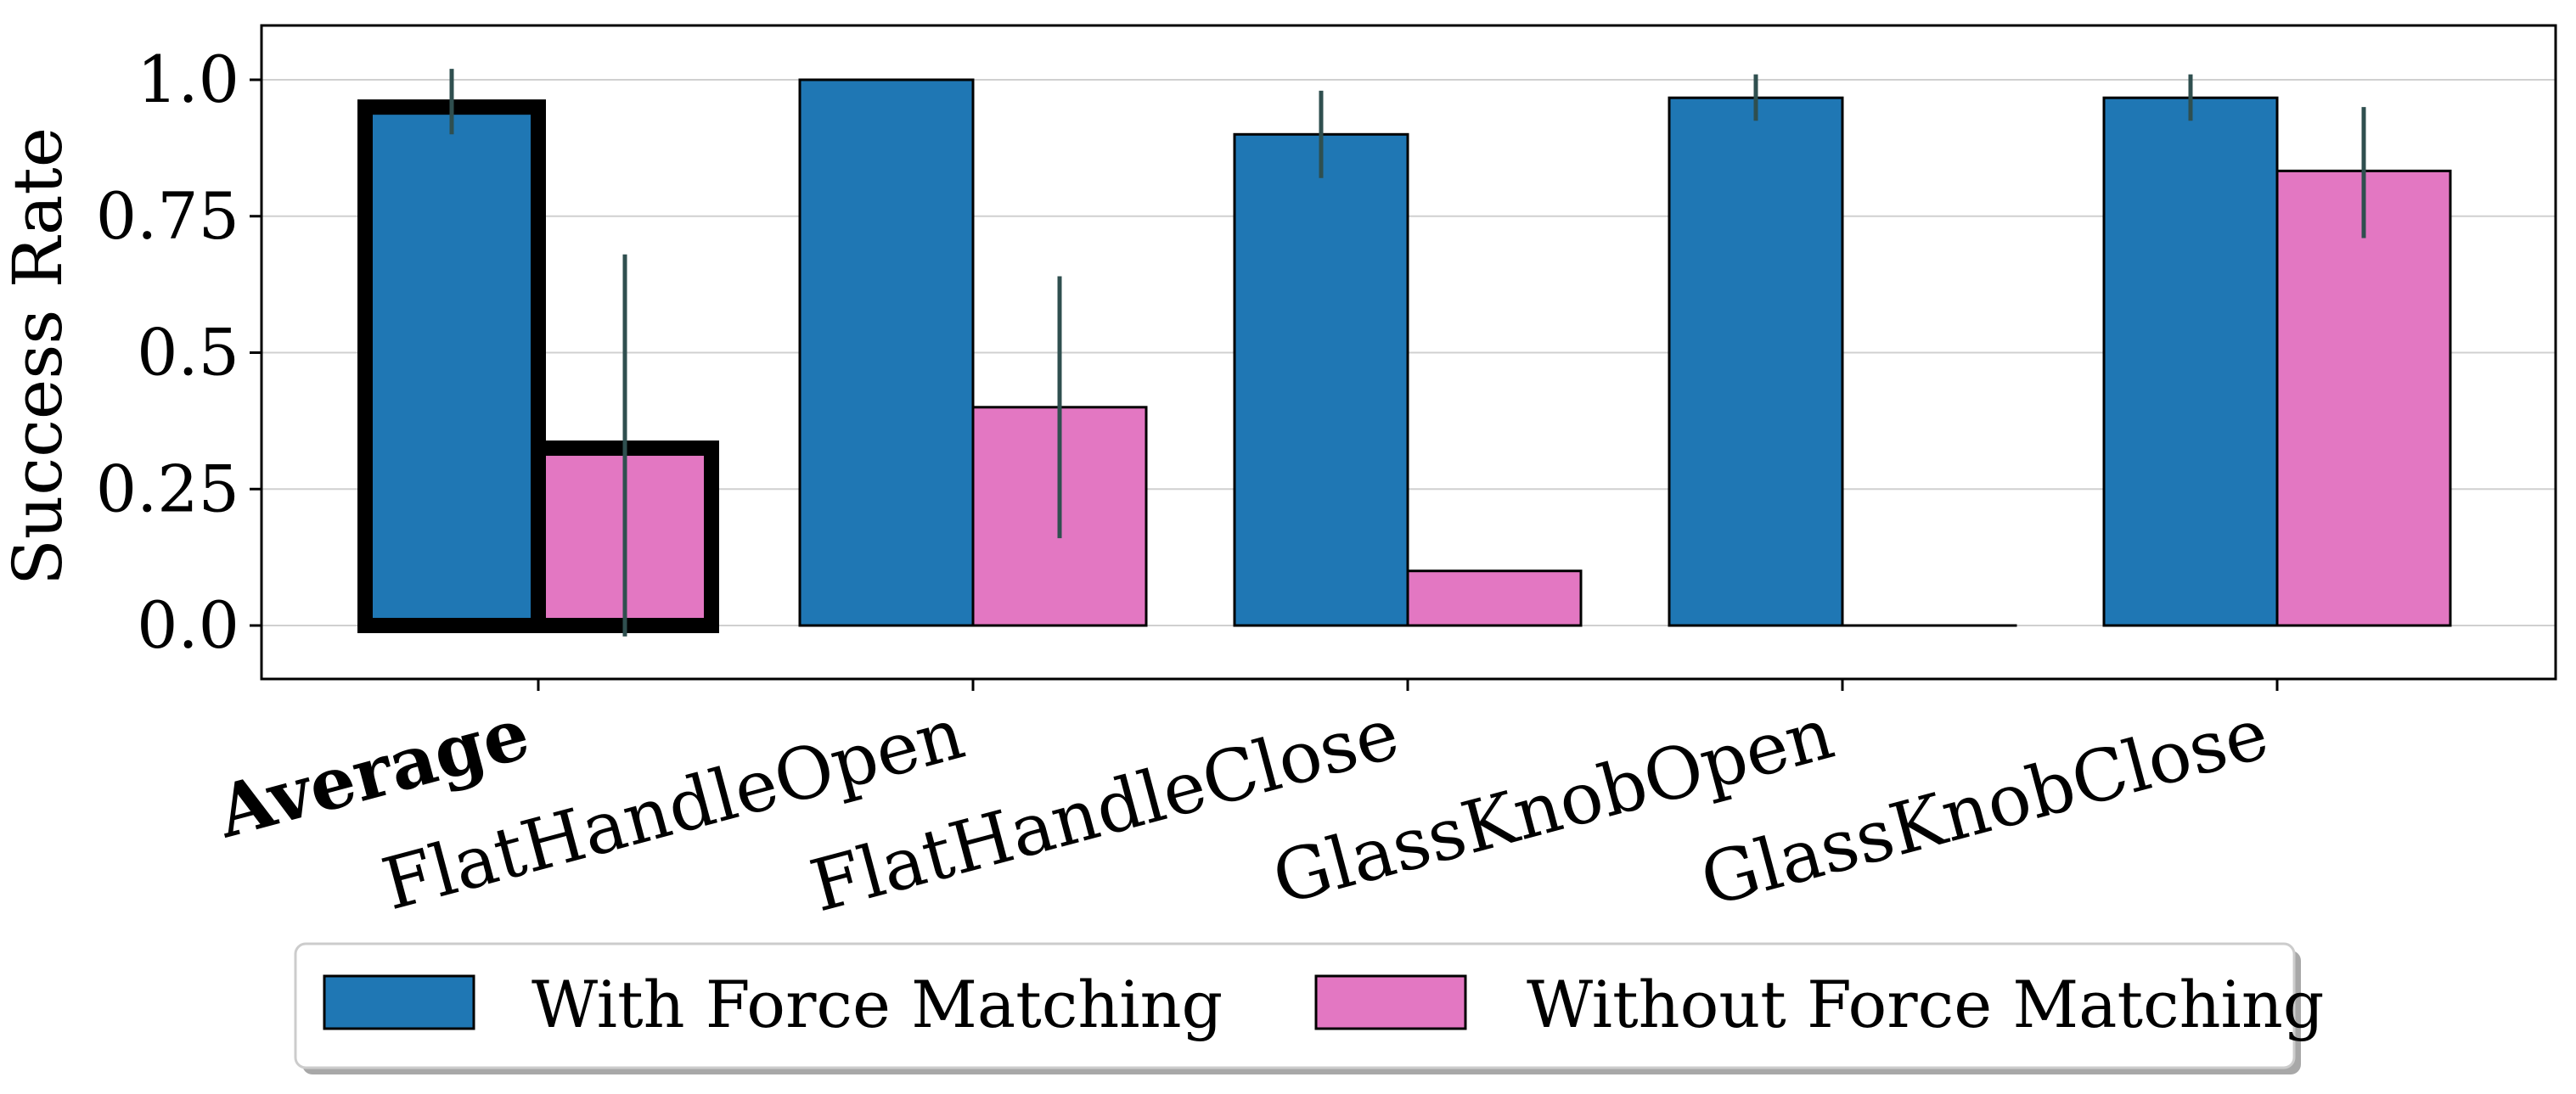 The image size is (2576, 1094). I want to click on y-tick-label: 0.75, so click(167, 216).